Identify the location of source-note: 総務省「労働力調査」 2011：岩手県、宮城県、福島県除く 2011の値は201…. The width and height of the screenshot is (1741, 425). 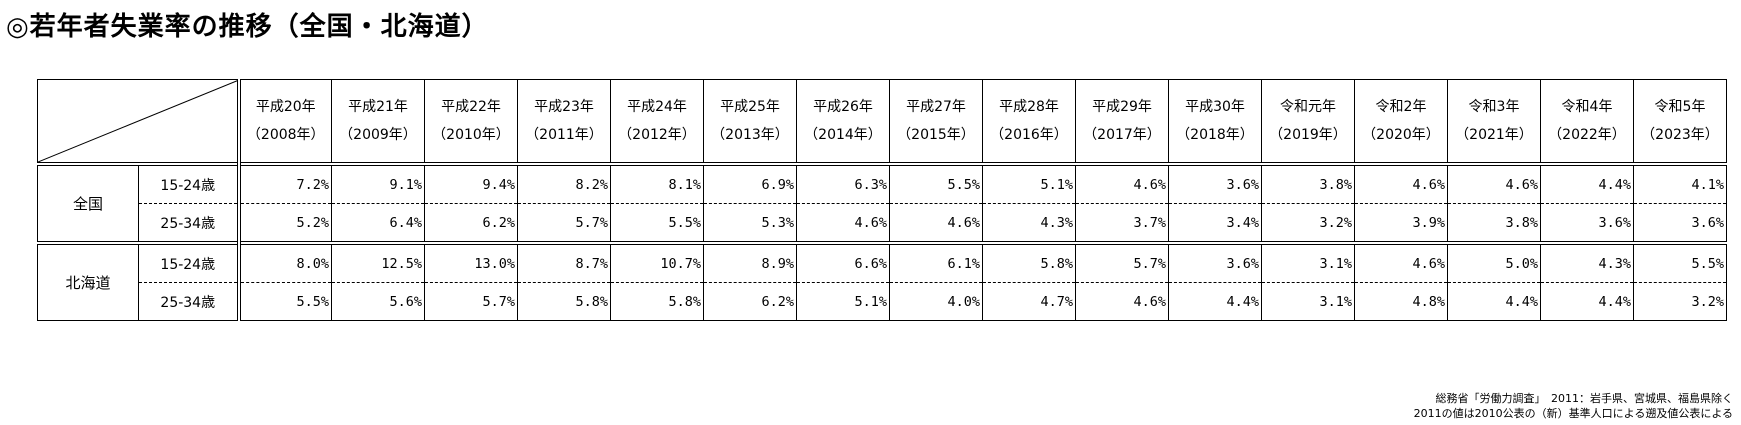
(1573, 406).